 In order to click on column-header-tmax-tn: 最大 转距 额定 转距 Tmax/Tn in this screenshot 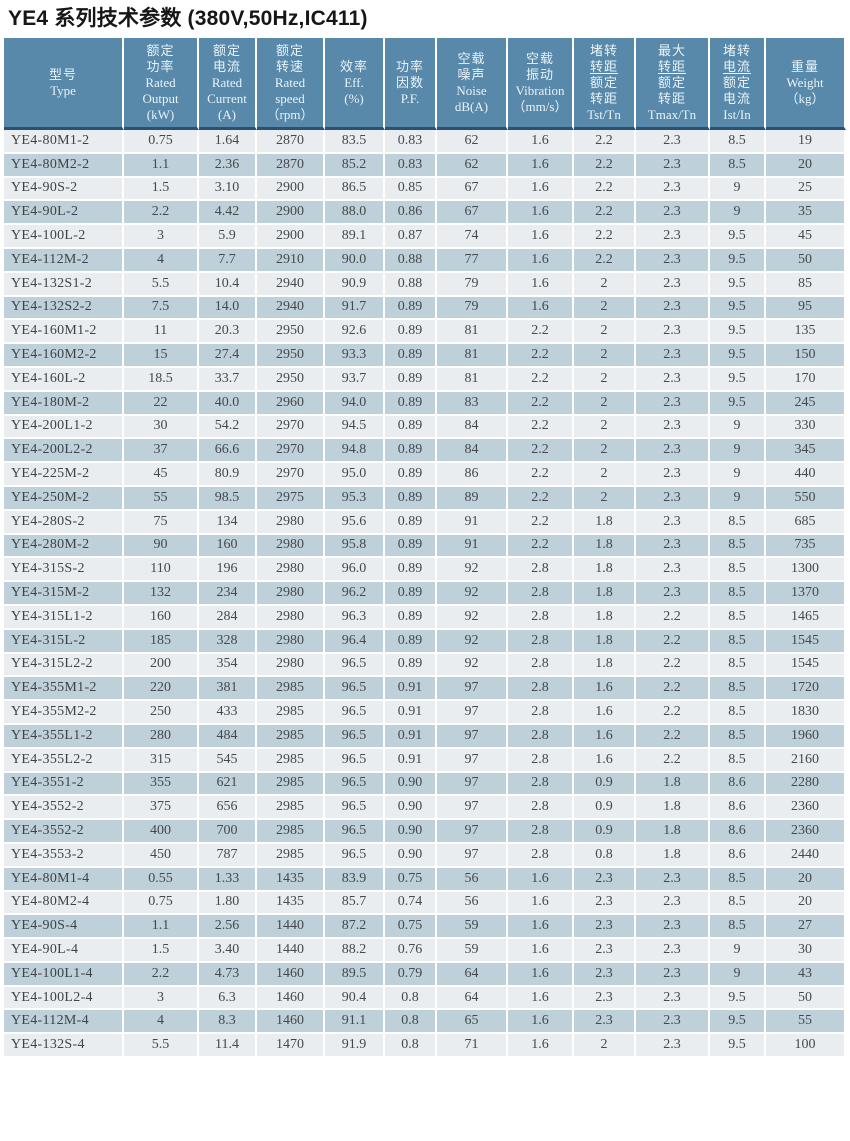, I will do `click(673, 84)`.